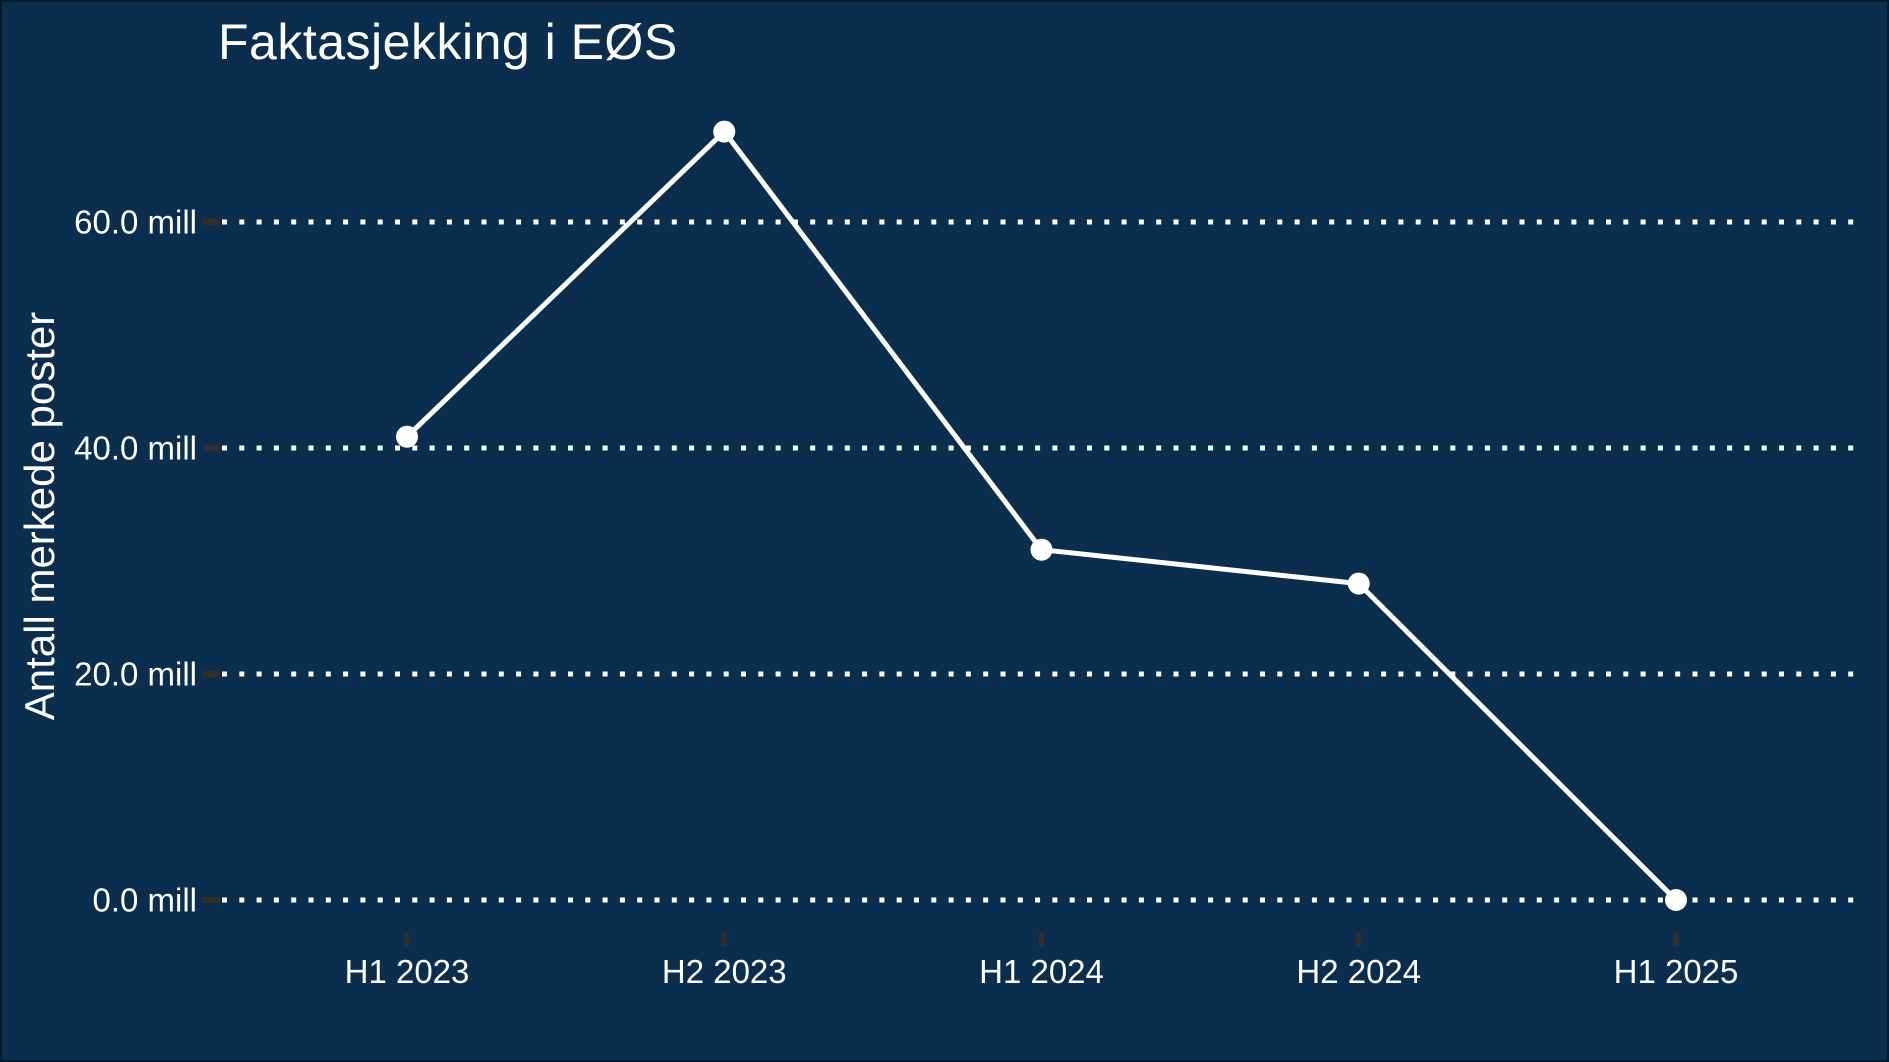  I want to click on y-tick-label: 40.0 mill, so click(135, 448).